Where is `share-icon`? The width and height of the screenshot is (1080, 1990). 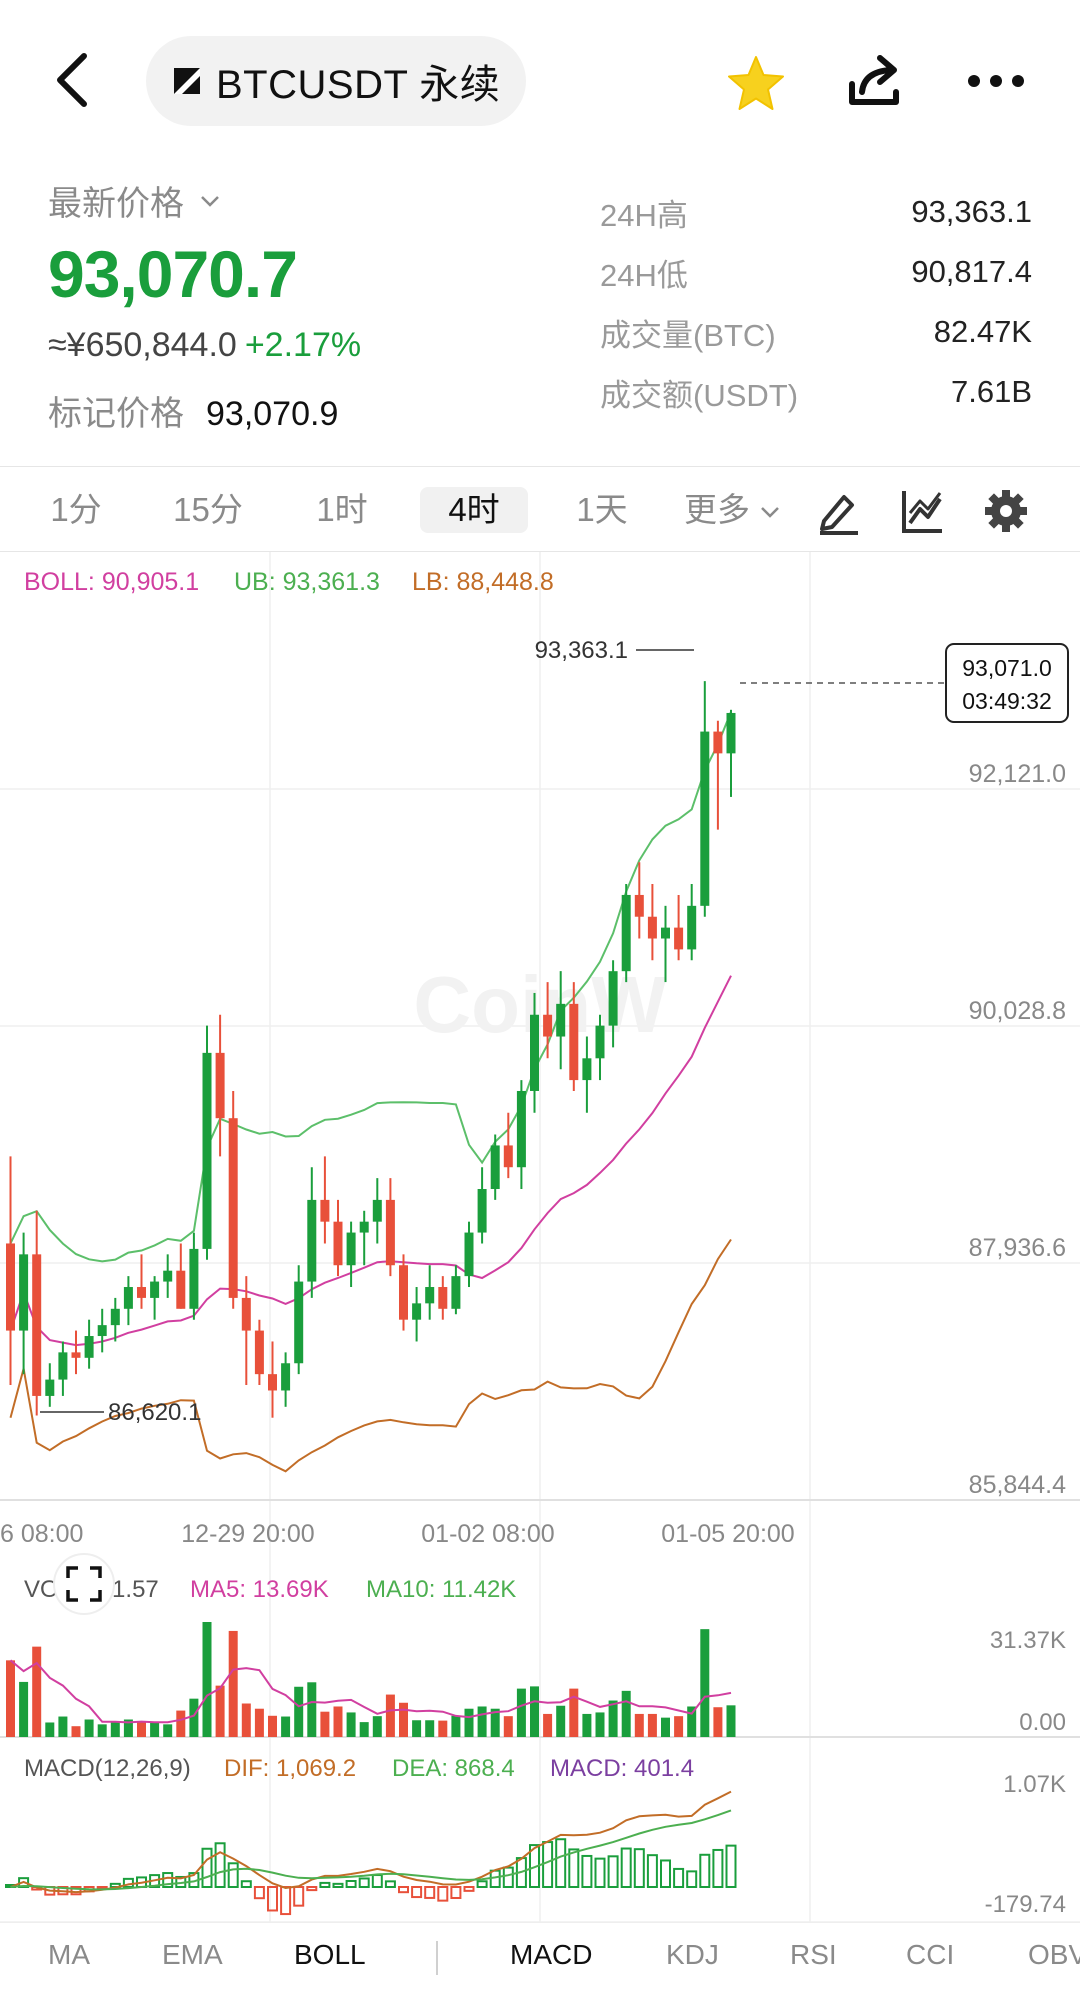 share-icon is located at coordinates (876, 82).